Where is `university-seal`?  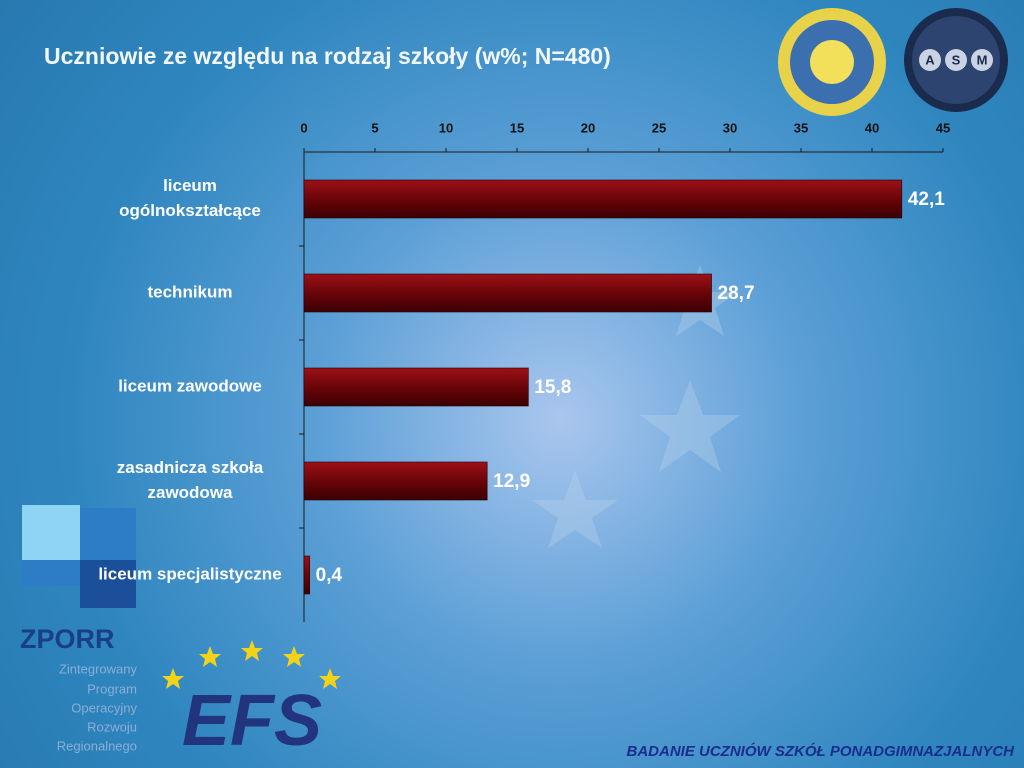
university-seal is located at coordinates (832, 62).